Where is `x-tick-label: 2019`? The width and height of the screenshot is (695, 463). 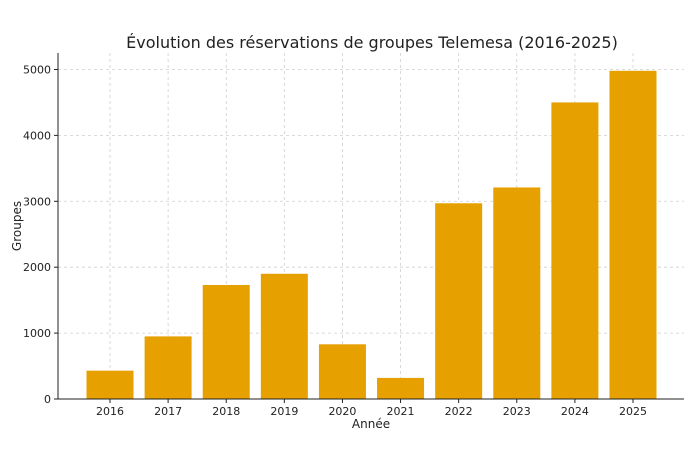
x-tick-label: 2019 is located at coordinates (284, 411).